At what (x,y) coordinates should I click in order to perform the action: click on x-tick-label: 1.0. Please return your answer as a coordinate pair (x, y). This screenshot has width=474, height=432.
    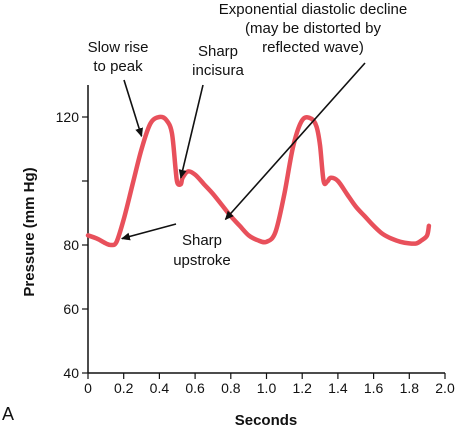
    Looking at the image, I should click on (267, 388).